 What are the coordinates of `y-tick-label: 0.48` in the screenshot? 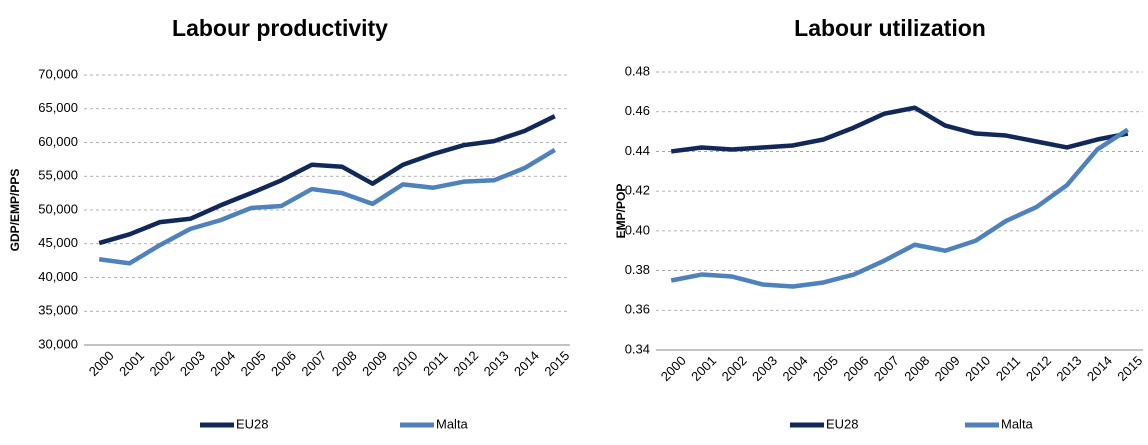 It's located at (637, 70).